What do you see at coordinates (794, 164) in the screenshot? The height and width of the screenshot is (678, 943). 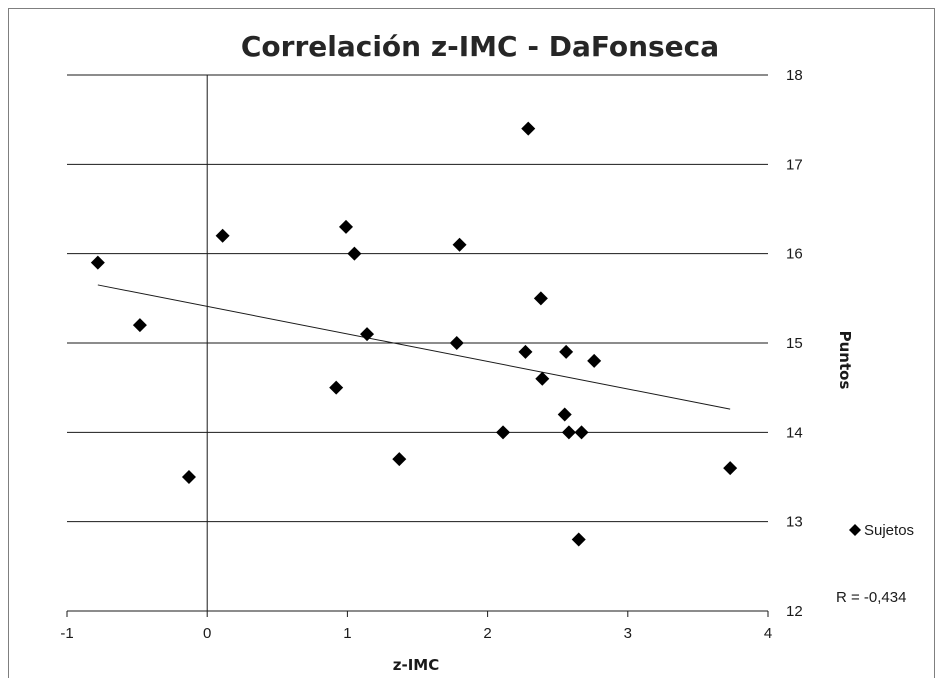 I see `y-tick-label: 17` at bounding box center [794, 164].